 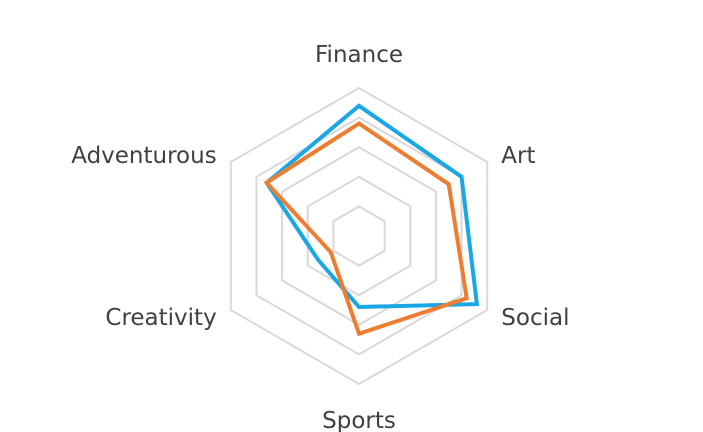 I want to click on axis-label-sports: Sports, so click(x=359, y=420).